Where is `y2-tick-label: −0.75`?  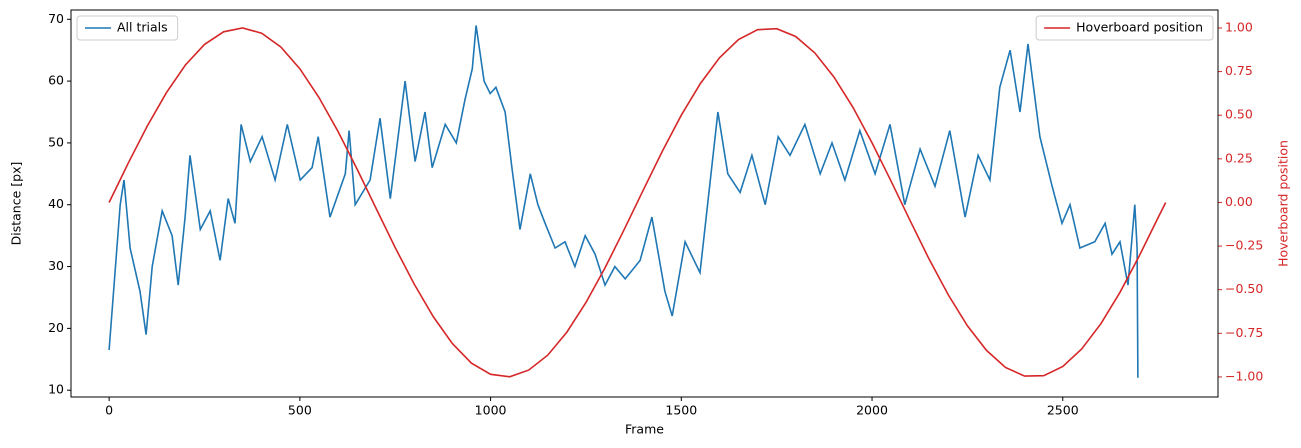 y2-tick-label: −0.75 is located at coordinates (1244, 332).